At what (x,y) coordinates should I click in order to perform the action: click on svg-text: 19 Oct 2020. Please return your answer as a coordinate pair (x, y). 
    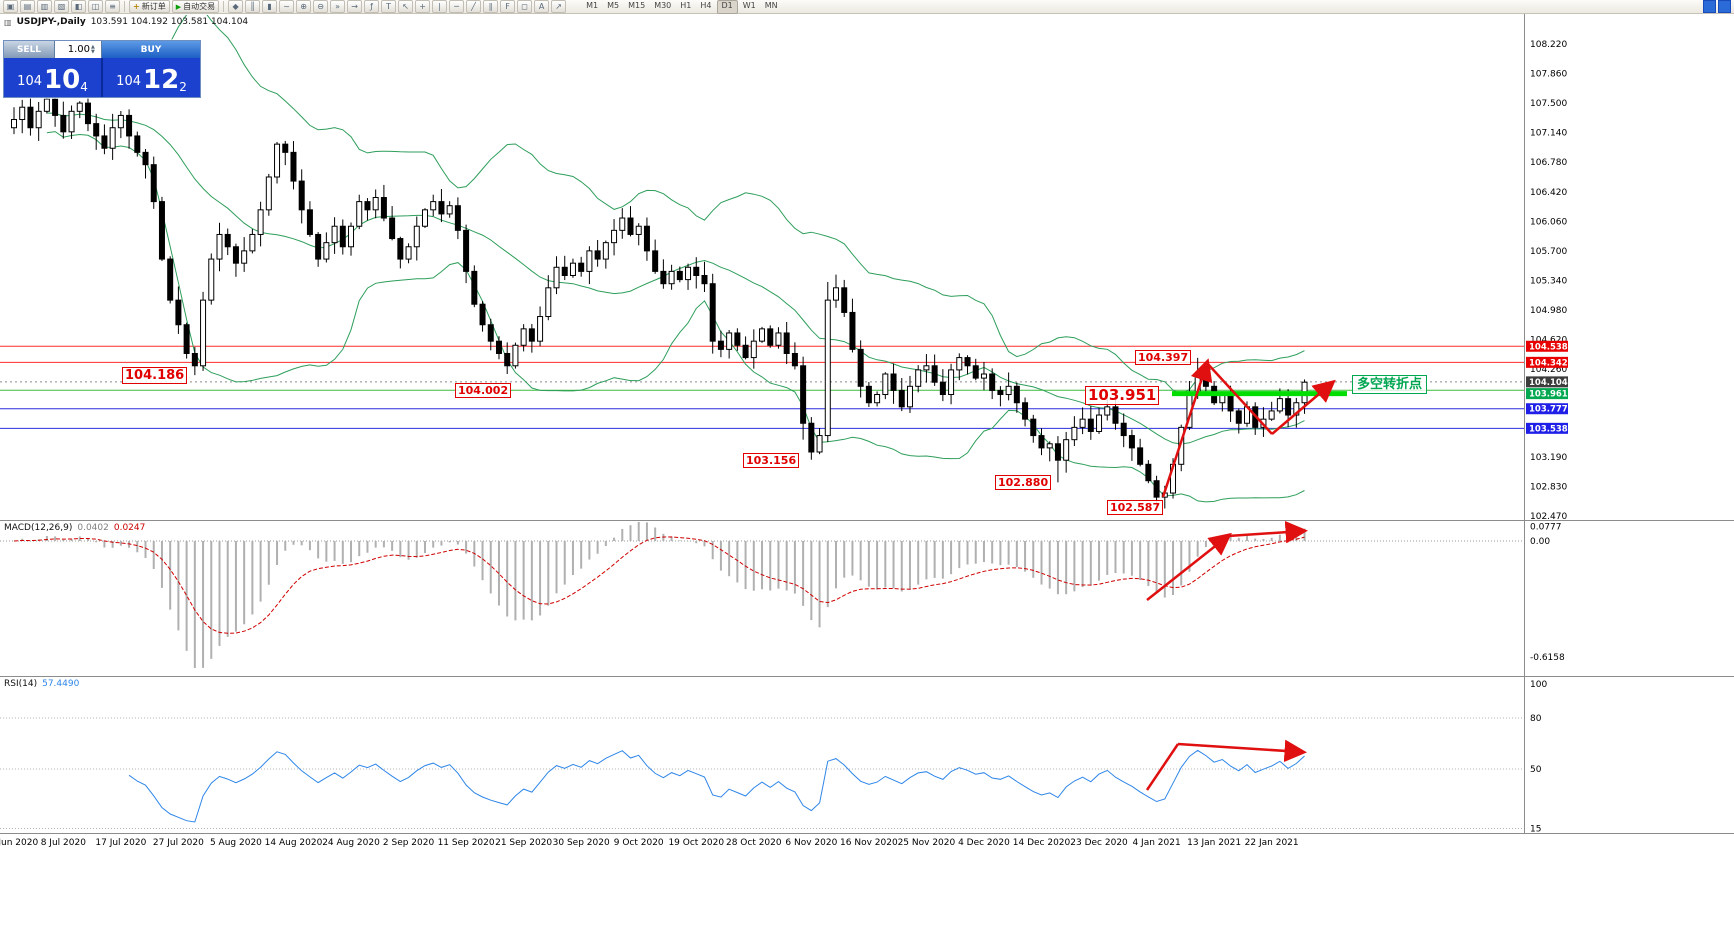
    Looking at the image, I should click on (696, 843).